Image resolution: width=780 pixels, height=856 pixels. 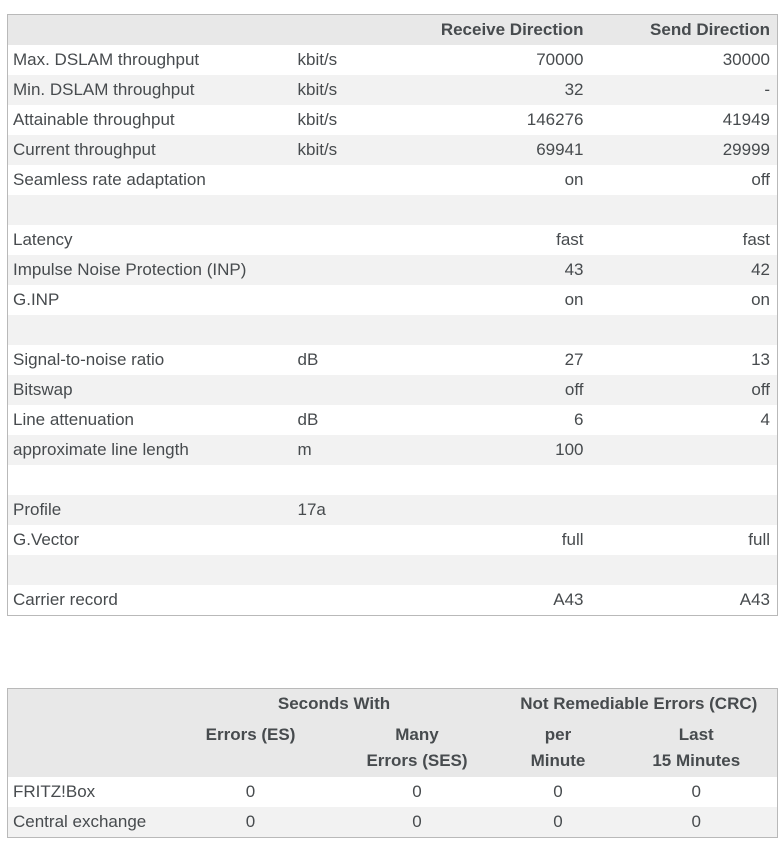 What do you see at coordinates (311, 509) in the screenshot?
I see `row-unit: 17a` at bounding box center [311, 509].